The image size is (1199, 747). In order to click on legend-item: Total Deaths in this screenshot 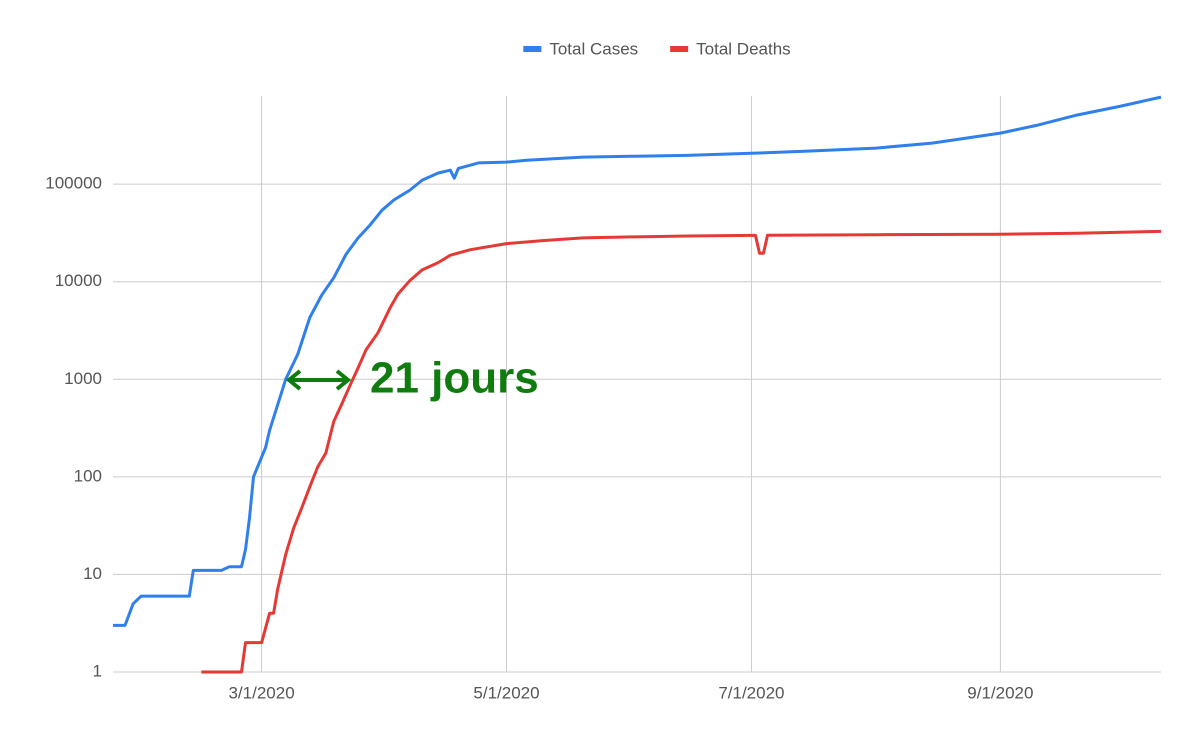, I will do `click(730, 48)`.